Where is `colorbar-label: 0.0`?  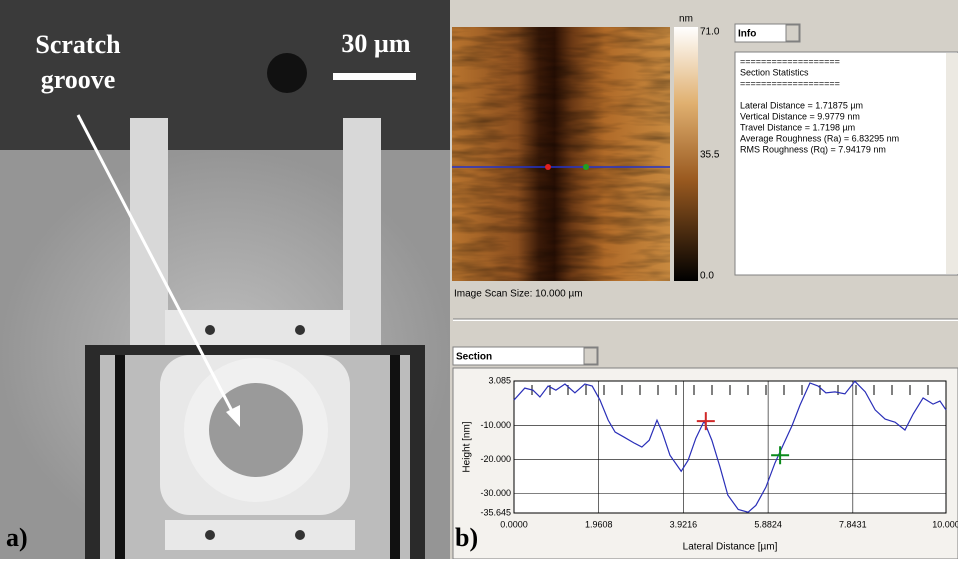 colorbar-label: 0.0 is located at coordinates (707, 276).